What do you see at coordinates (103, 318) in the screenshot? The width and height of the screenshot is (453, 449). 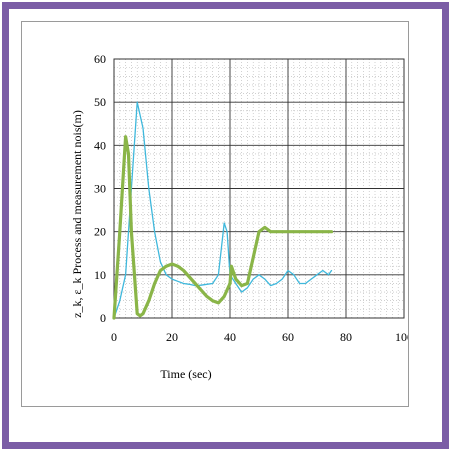 I see `y-tick-label: 0` at bounding box center [103, 318].